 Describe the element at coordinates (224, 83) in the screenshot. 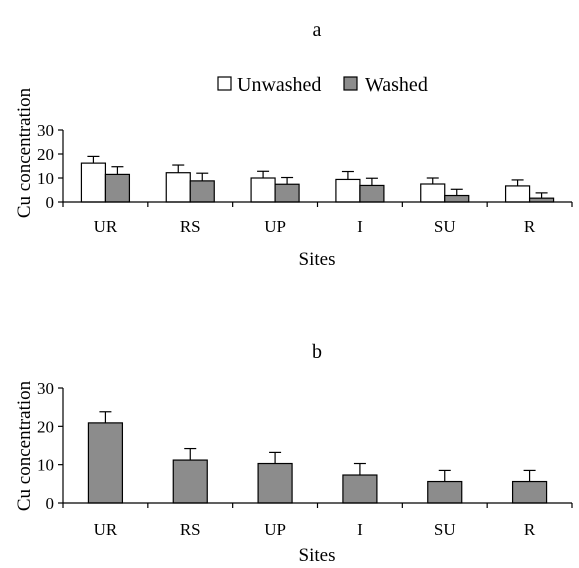

I see `legend-swatch-unwashed` at that location.